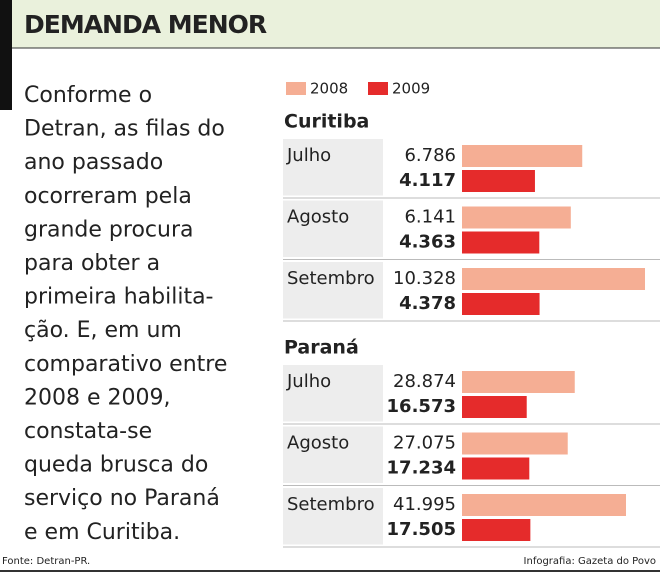  What do you see at coordinates (88, 95) in the screenshot?
I see `body-line: Conforme o` at bounding box center [88, 95].